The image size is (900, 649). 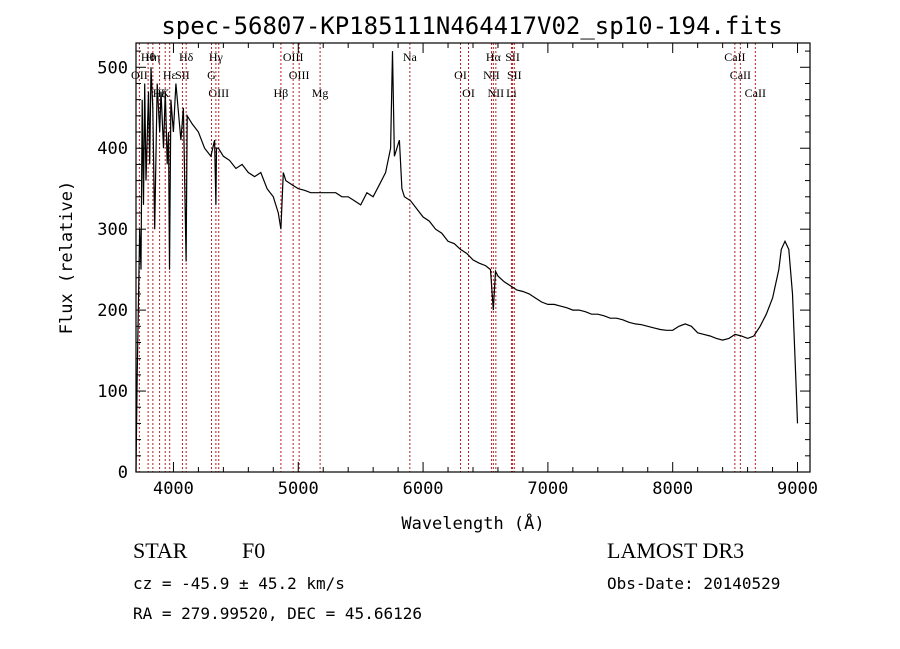 I want to click on y-tick-label: 300, so click(x=112, y=230).